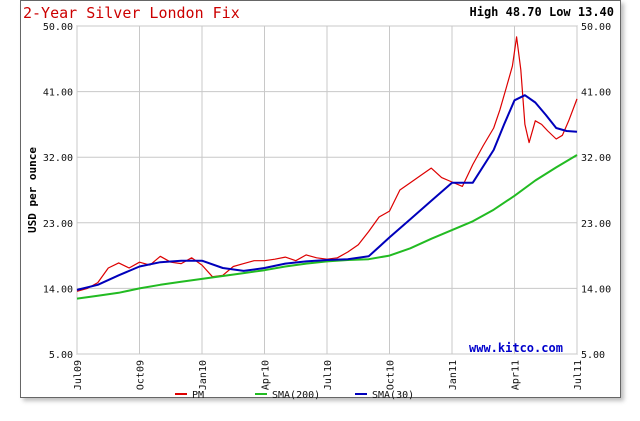 The image size is (640, 421). What do you see at coordinates (596, 191) in the screenshot?
I see `y-axis-right: 5.00 14.00 23.00 32.00 41.00 50.00` at bounding box center [596, 191].